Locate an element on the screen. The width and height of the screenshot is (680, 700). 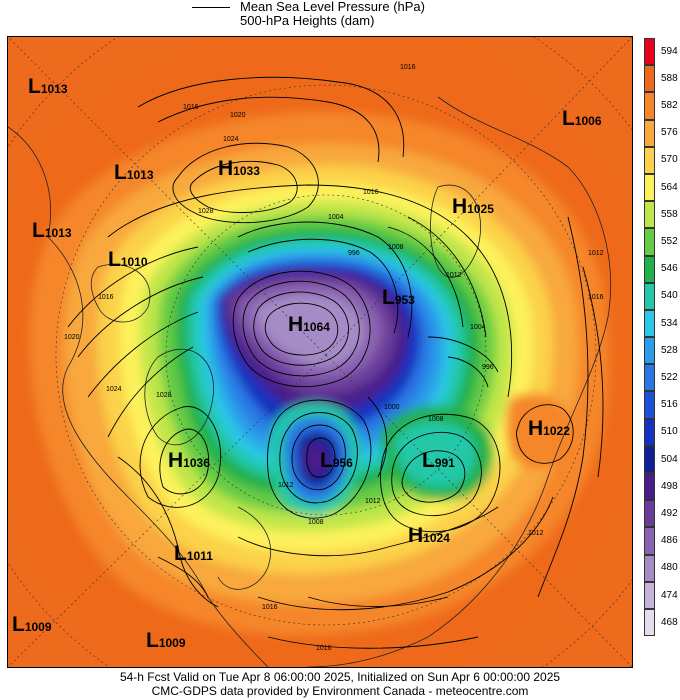
pressure-center: L1013 is located at coordinates (134, 172).